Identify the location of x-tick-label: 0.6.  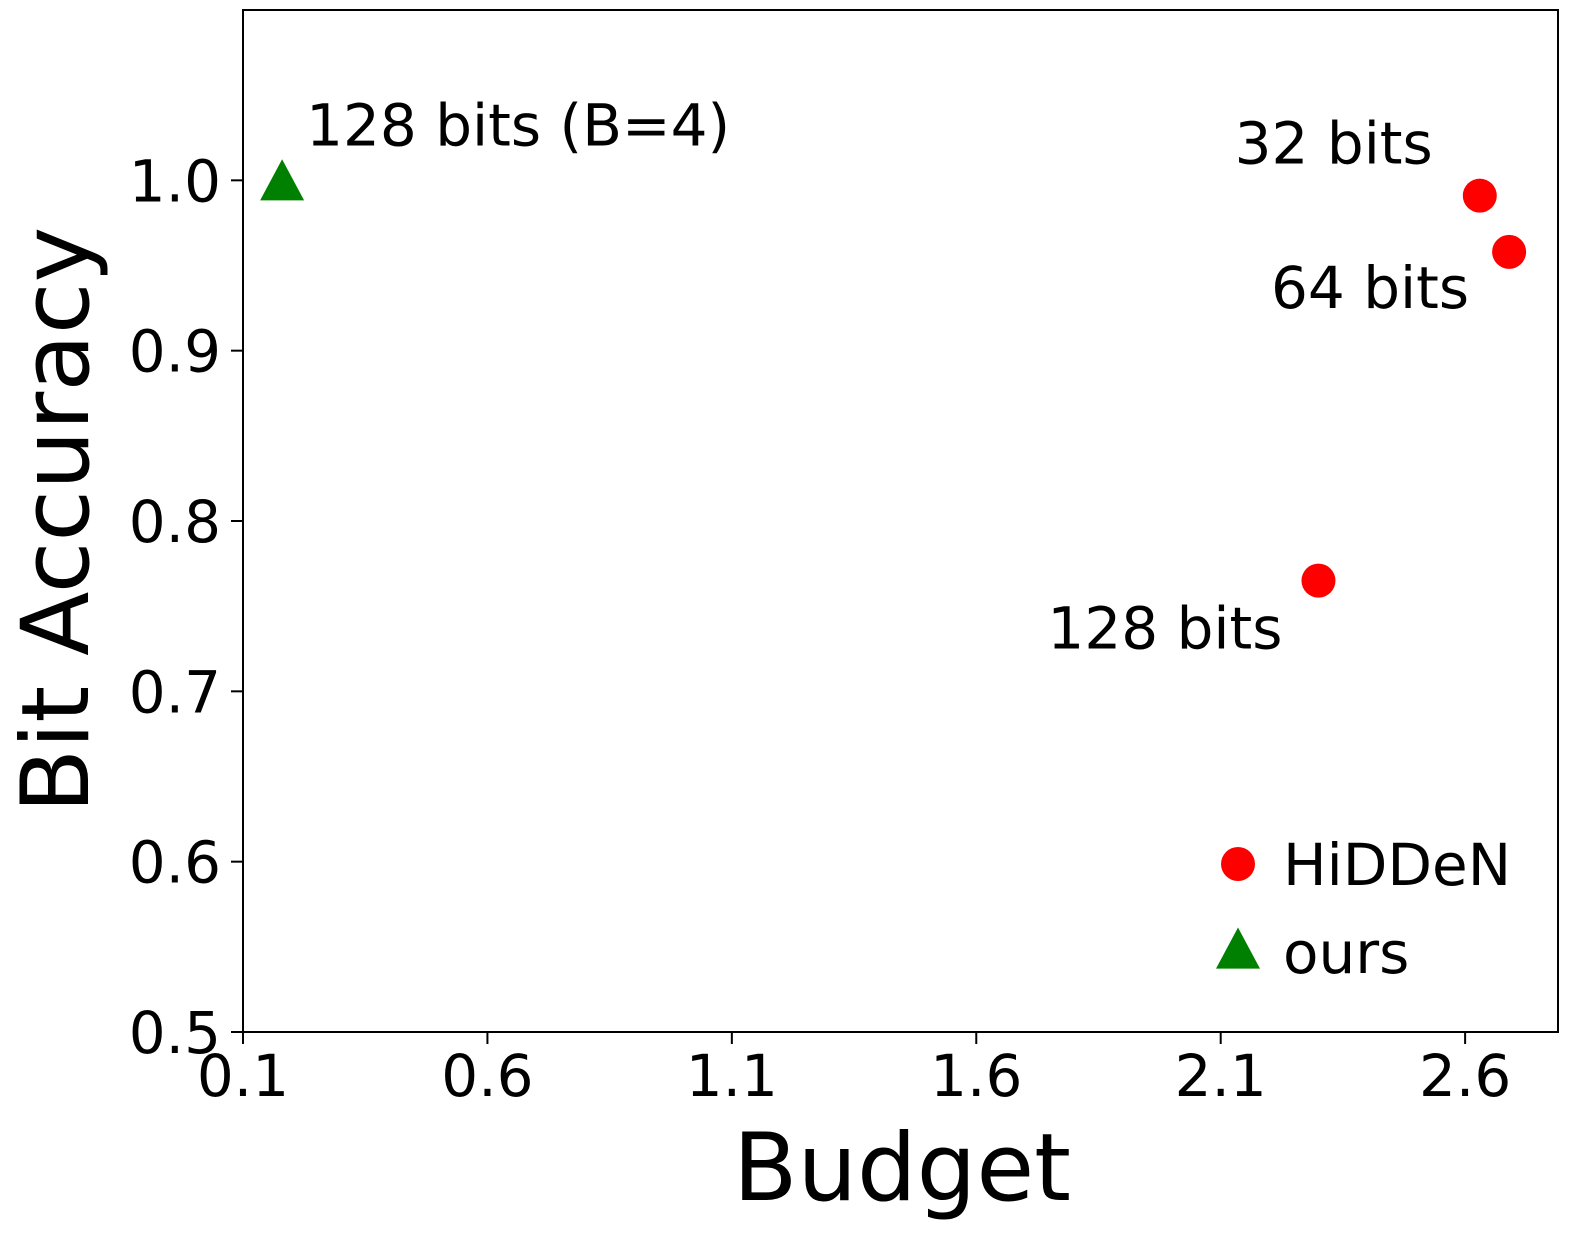
(487, 1076).